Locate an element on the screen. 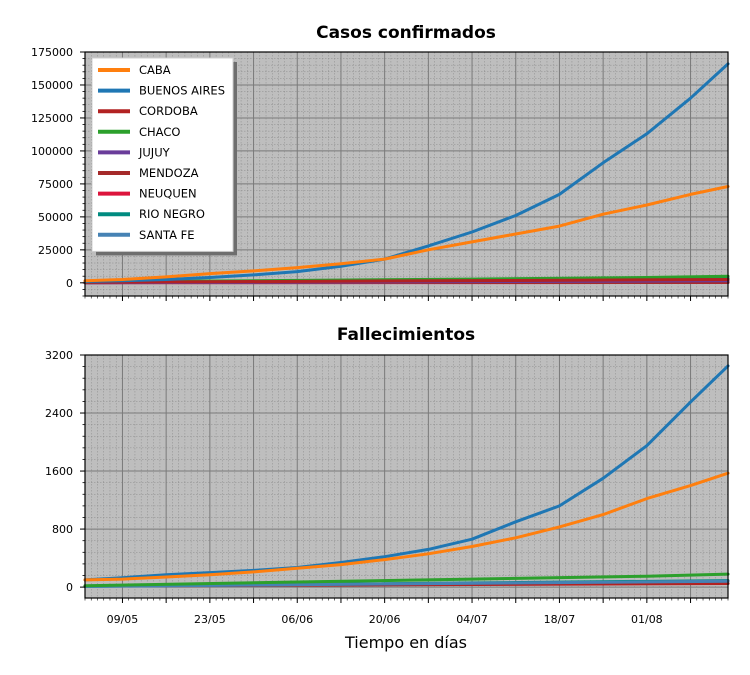  y-tick-label: 50000 is located at coordinates (55, 217).